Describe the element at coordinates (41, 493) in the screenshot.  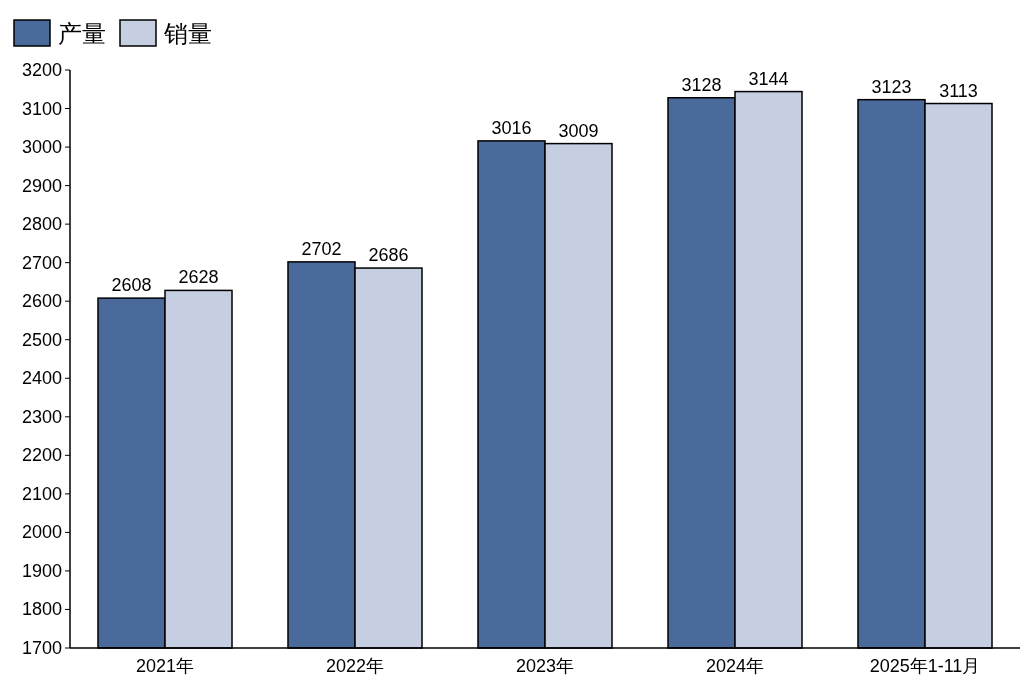
I see `y-tick-label: 2100` at that location.